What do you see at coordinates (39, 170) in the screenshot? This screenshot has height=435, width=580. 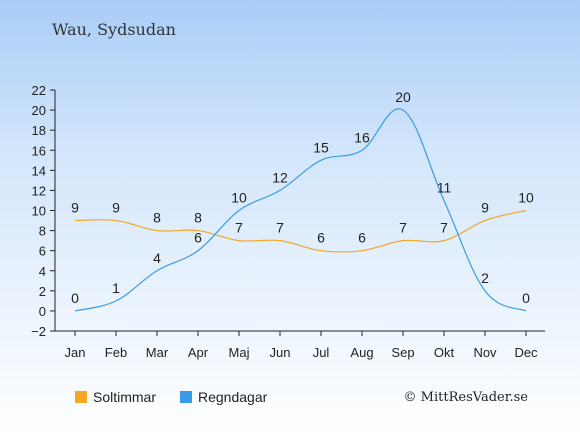 I see `y-tick-label-14: 14` at bounding box center [39, 170].